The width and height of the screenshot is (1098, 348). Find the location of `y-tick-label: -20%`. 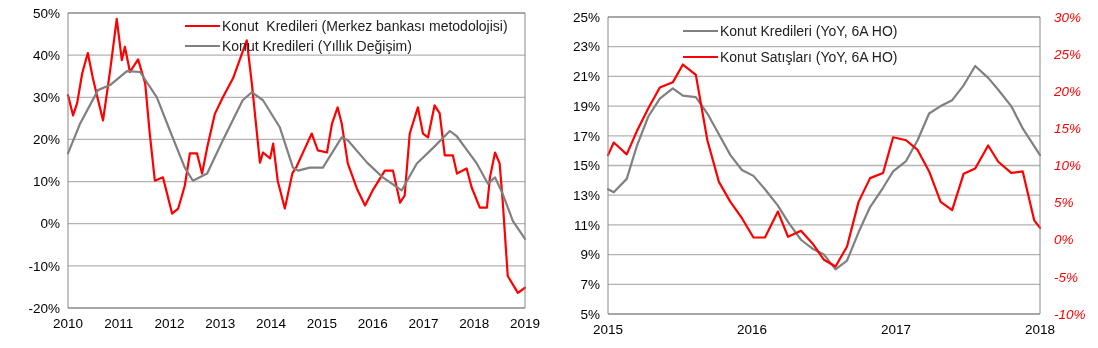

y-tick-label: -20% is located at coordinates (44, 308).